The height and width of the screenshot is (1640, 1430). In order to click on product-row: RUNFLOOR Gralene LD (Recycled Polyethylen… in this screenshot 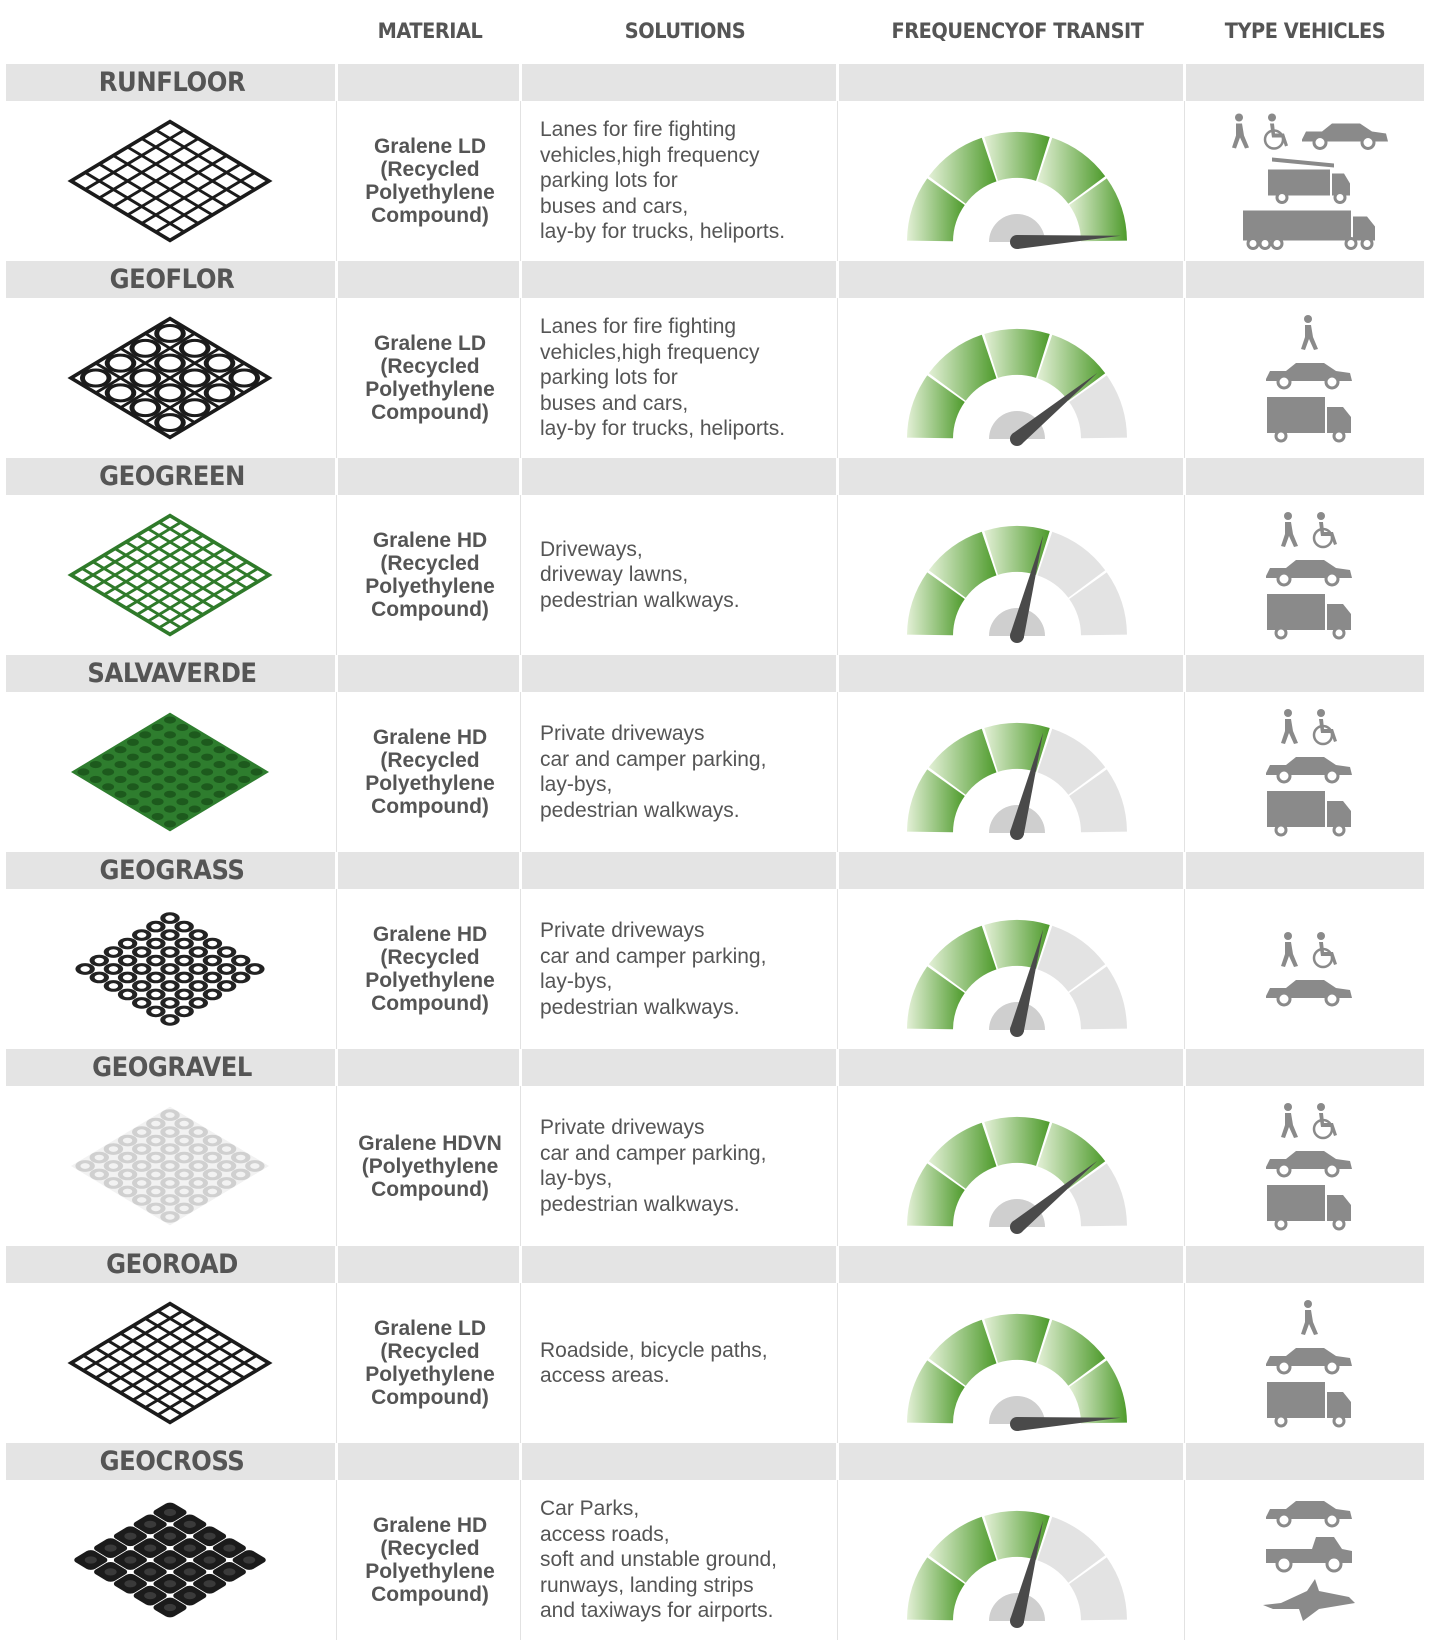, I will do `click(715, 162)`.